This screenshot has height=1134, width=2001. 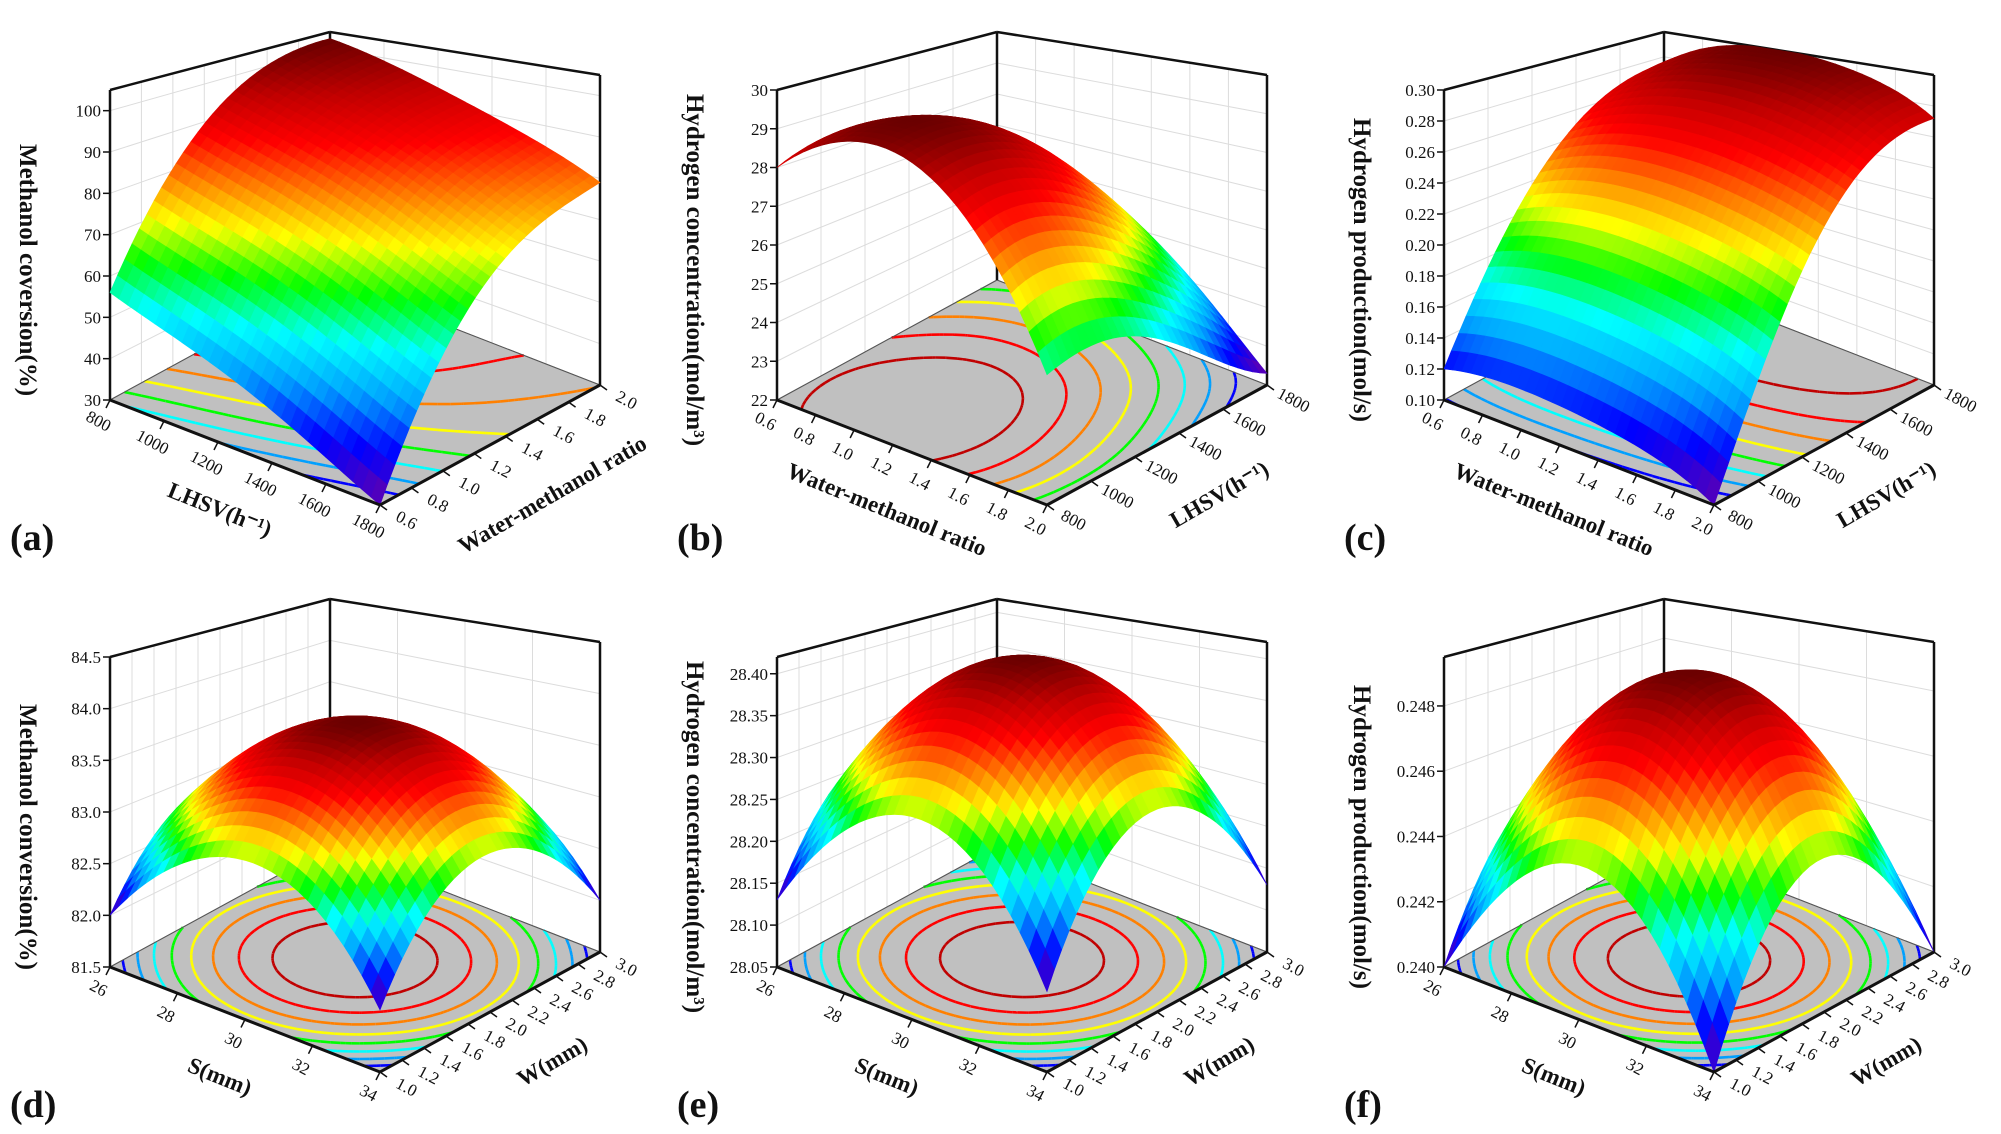 I want to click on z-tick-label: 70, so click(x=92, y=235).